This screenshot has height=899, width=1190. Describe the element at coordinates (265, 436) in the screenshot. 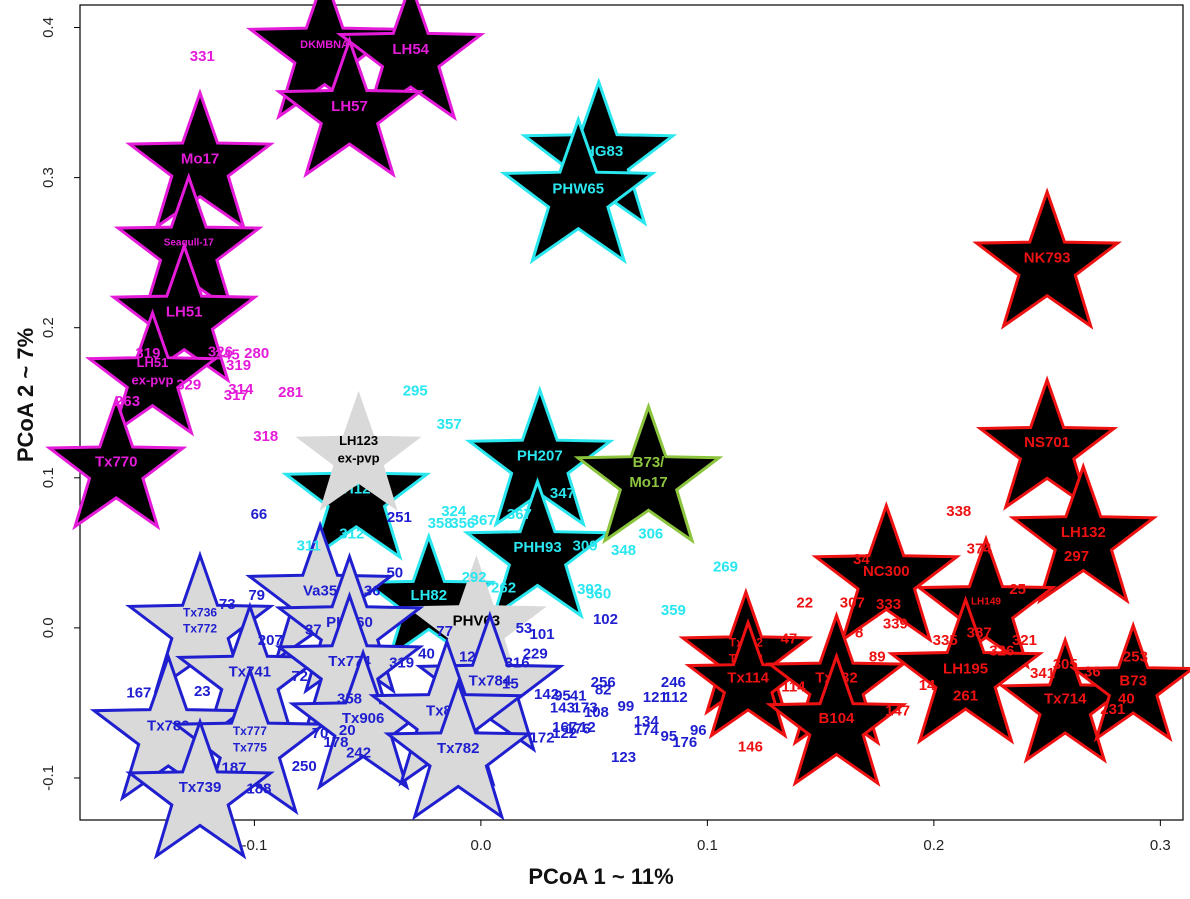

I see `point-label: 318` at that location.